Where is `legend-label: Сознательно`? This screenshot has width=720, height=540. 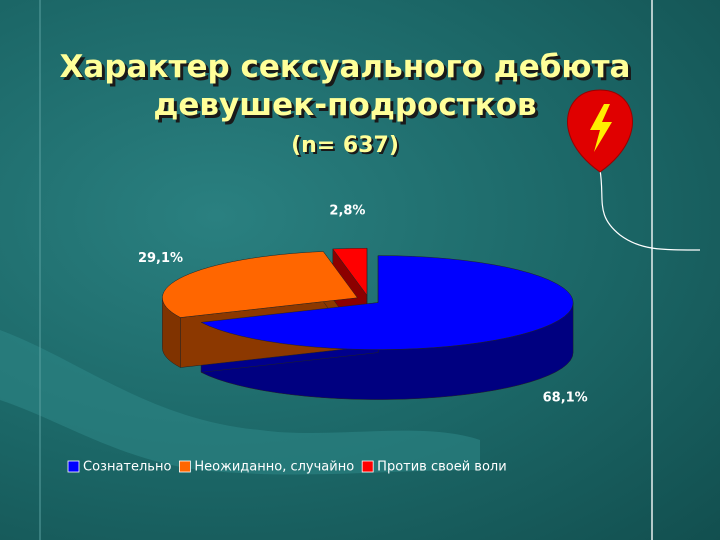
legend-label: Сознательно is located at coordinates (127, 467).